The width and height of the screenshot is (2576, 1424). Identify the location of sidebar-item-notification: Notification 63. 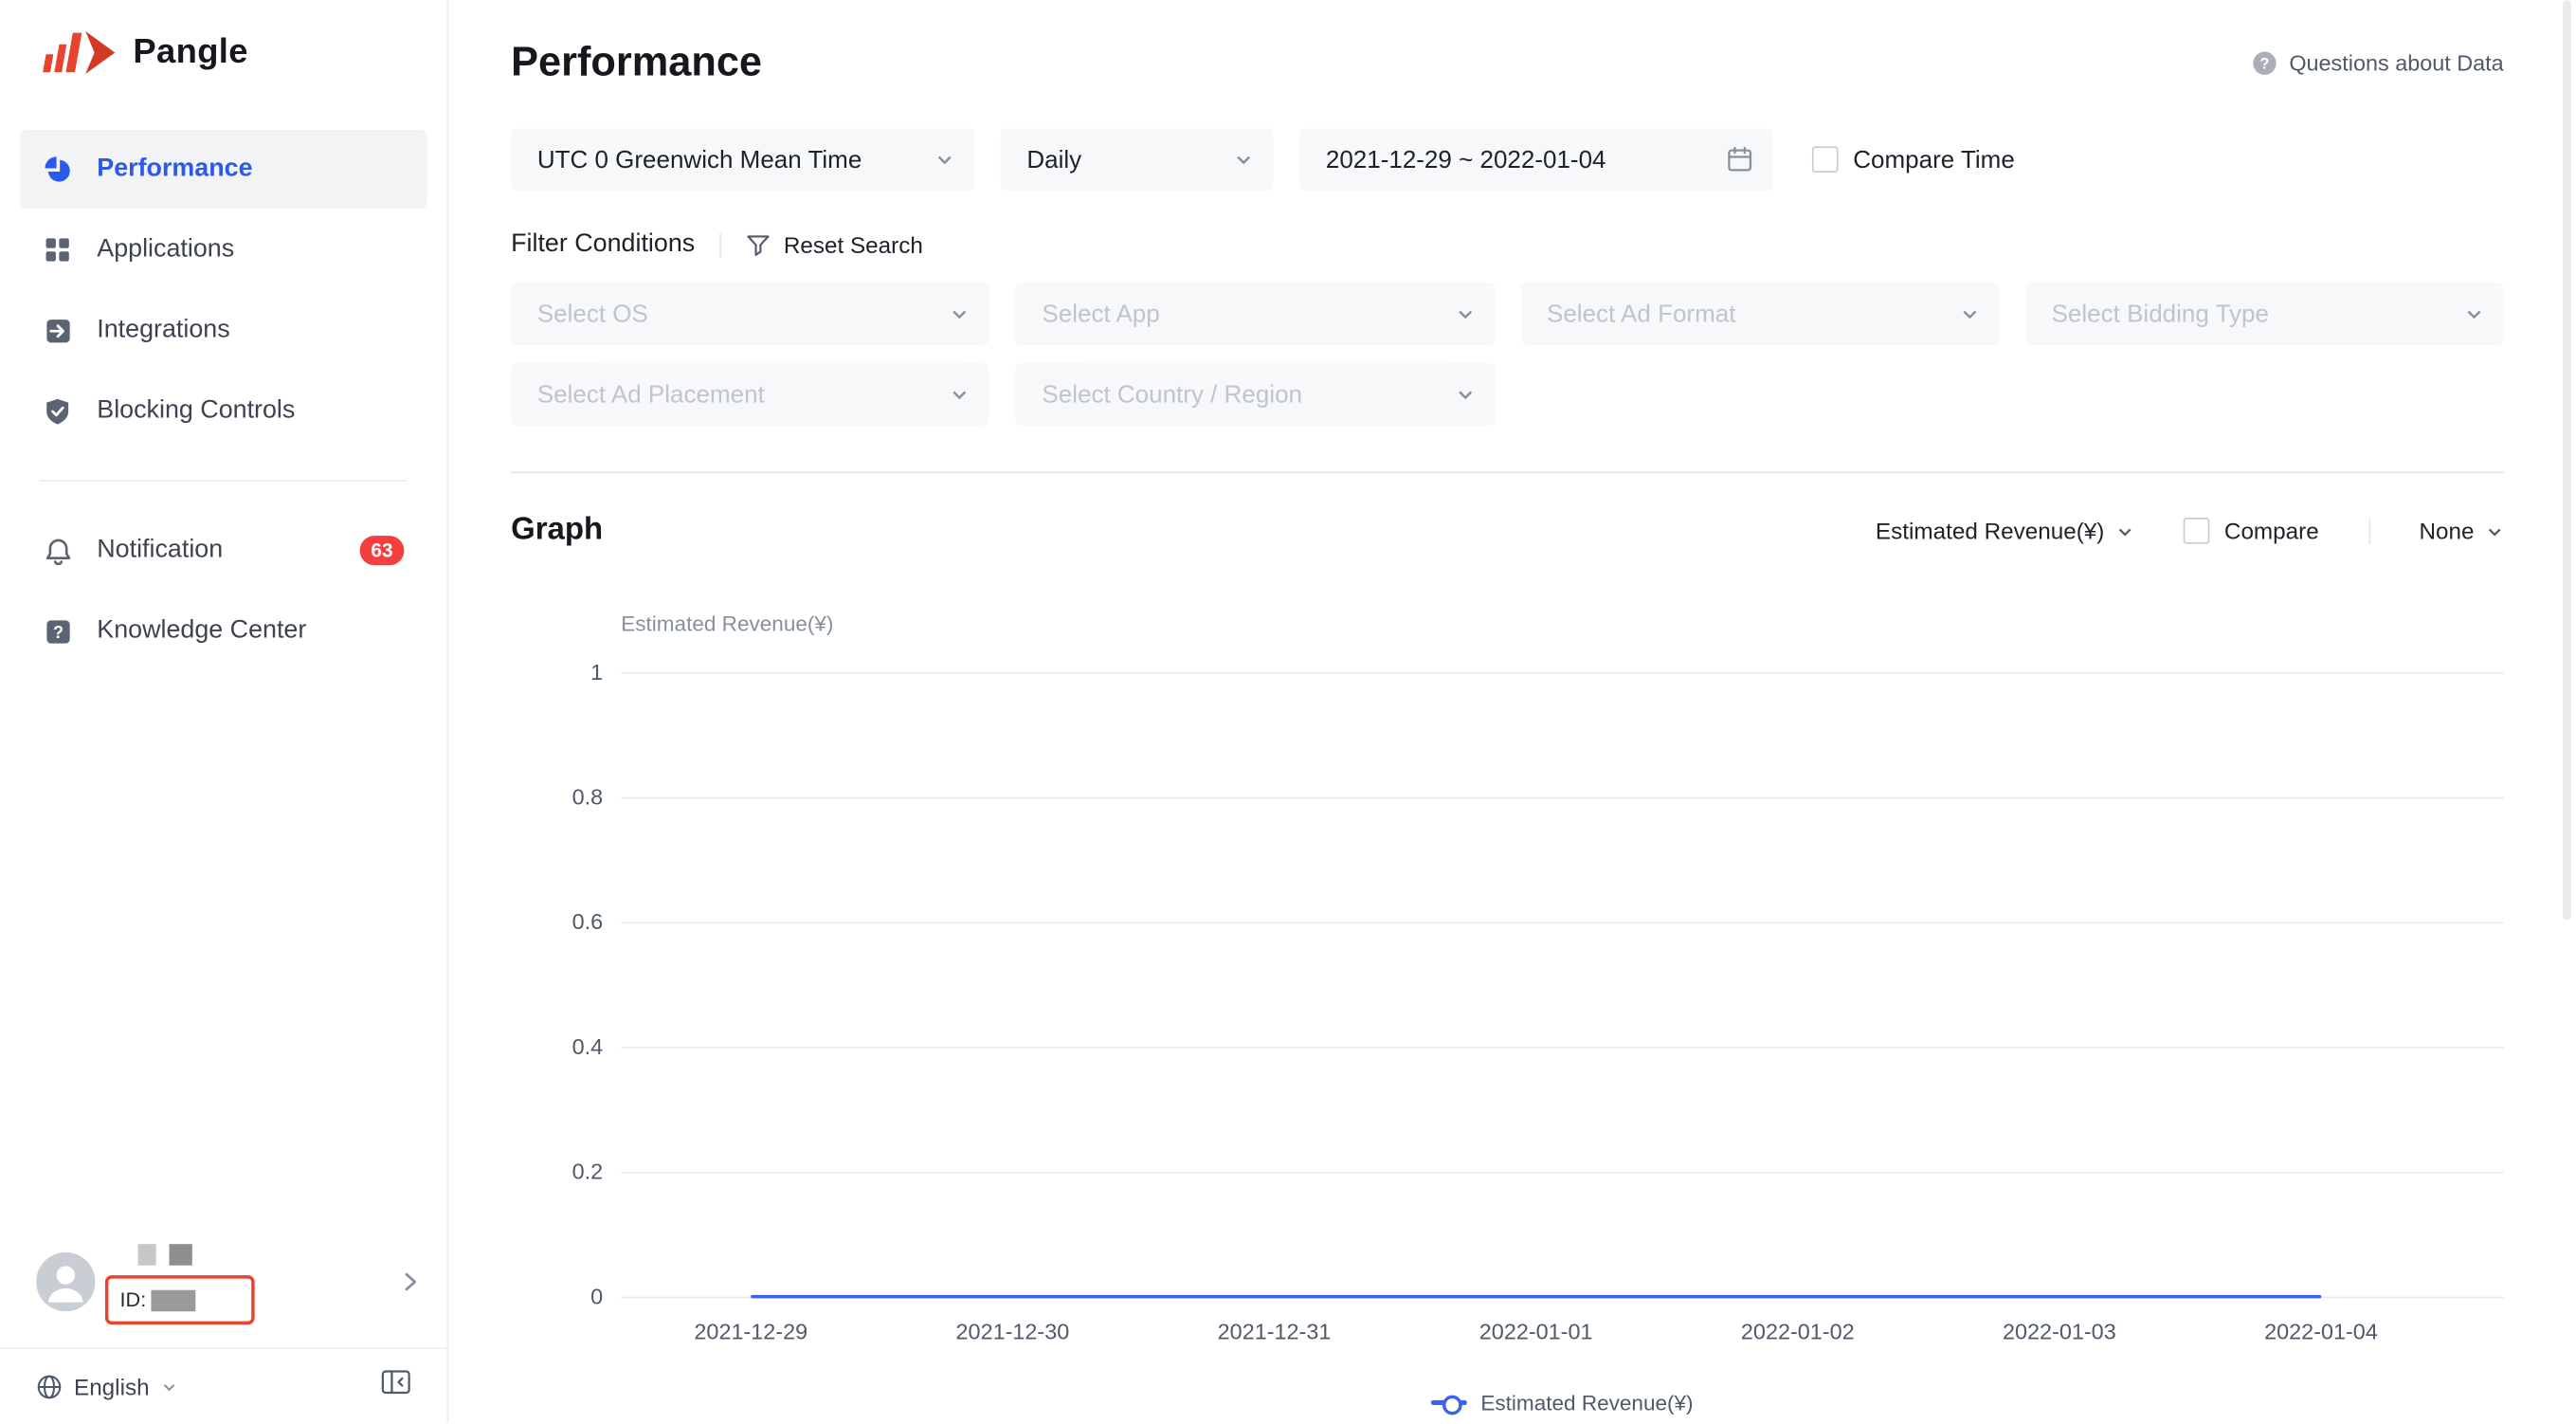
(223, 550).